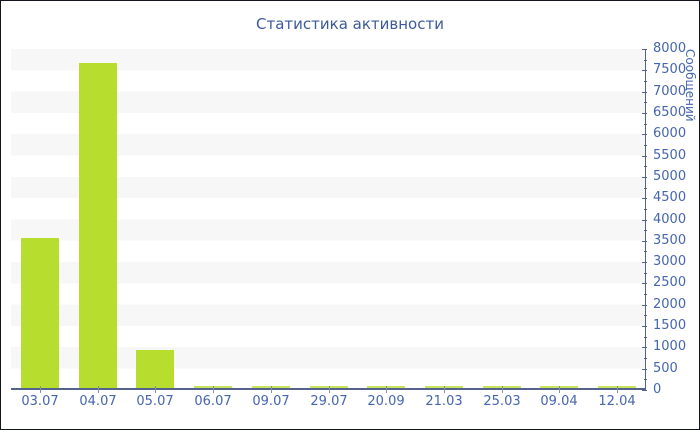 The image size is (700, 430). I want to click on y-tick-label-6000: 6000, so click(670, 133).